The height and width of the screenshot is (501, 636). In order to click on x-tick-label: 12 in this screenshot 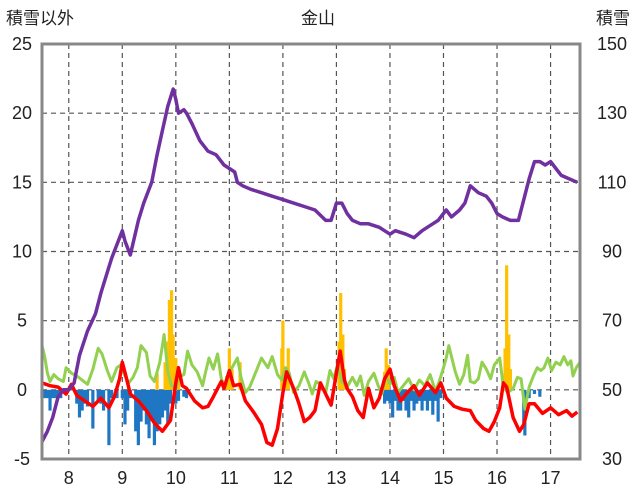, I will do `click(283, 478)`.